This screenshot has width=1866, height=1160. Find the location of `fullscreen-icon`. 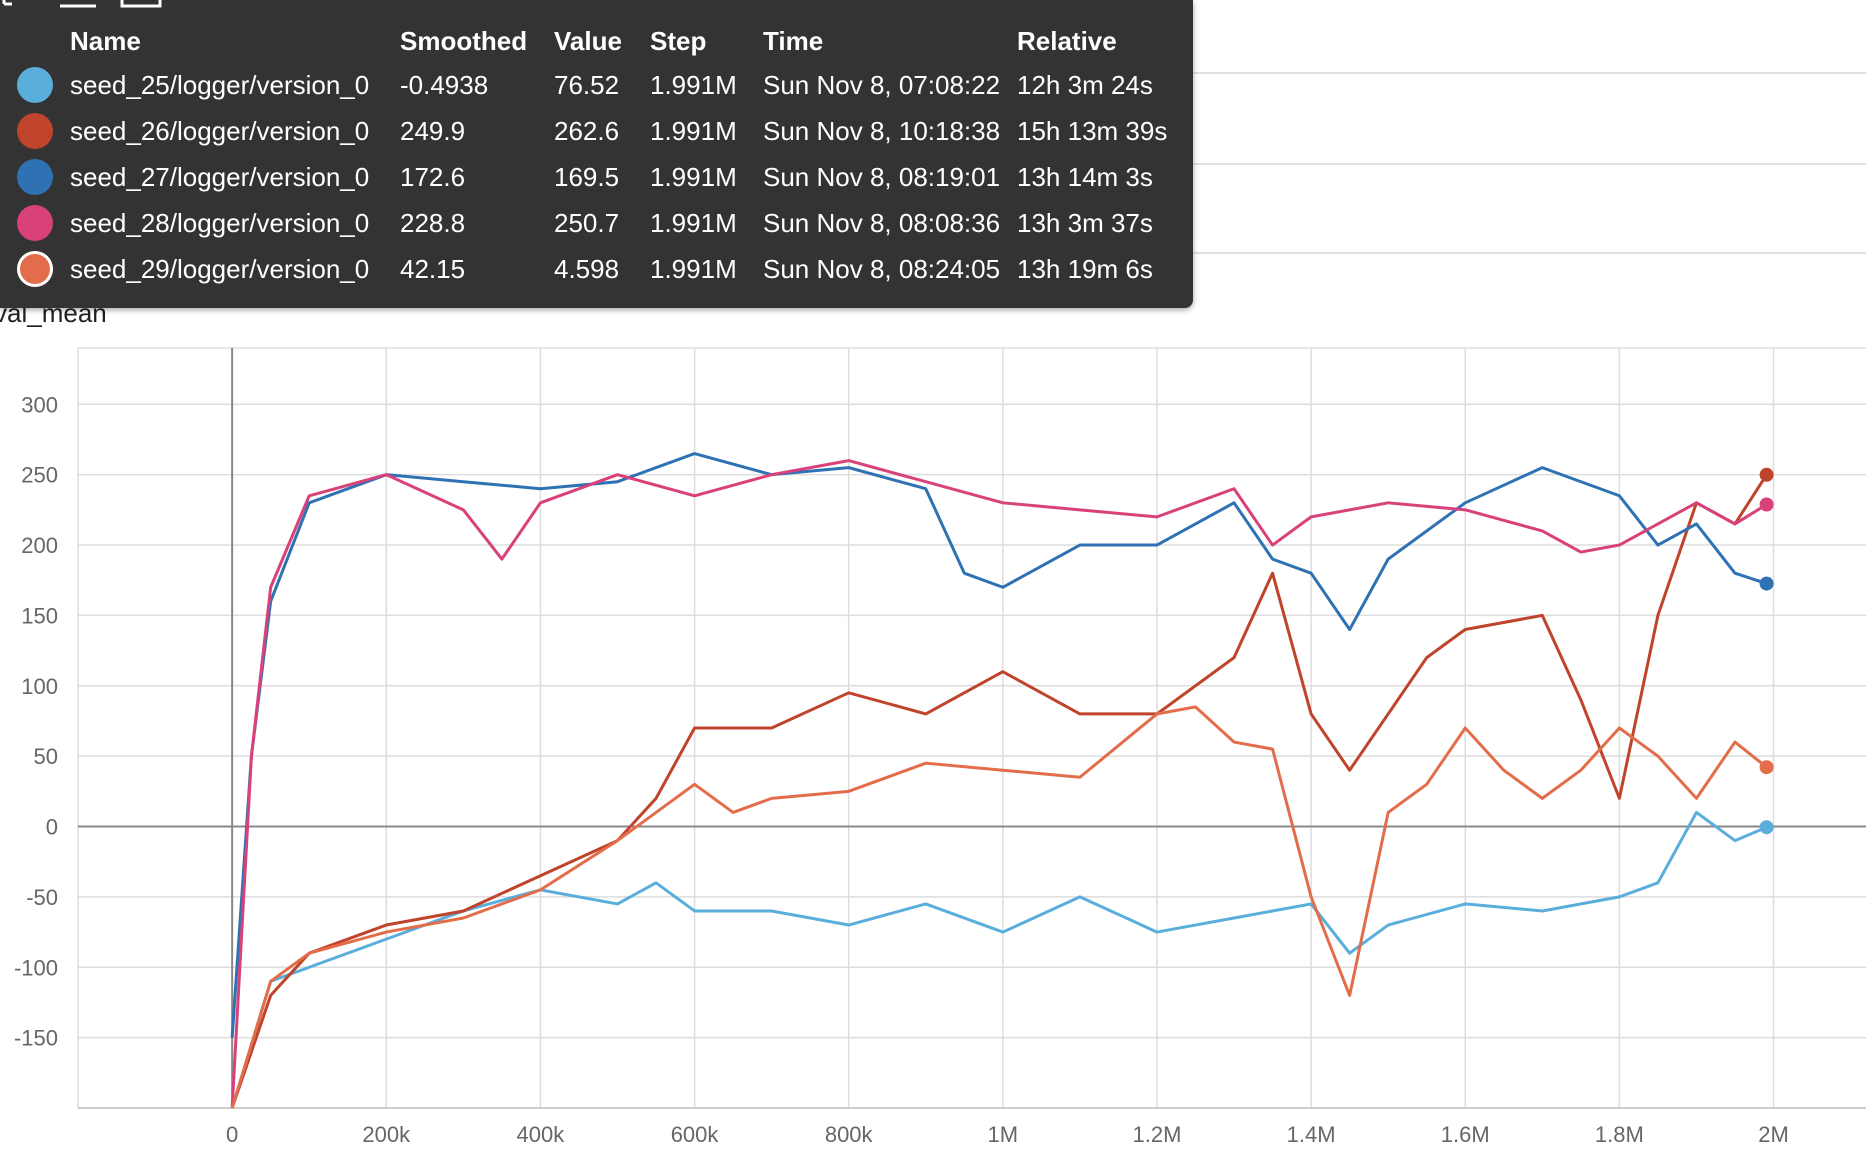

fullscreen-icon is located at coordinates (7, 3).